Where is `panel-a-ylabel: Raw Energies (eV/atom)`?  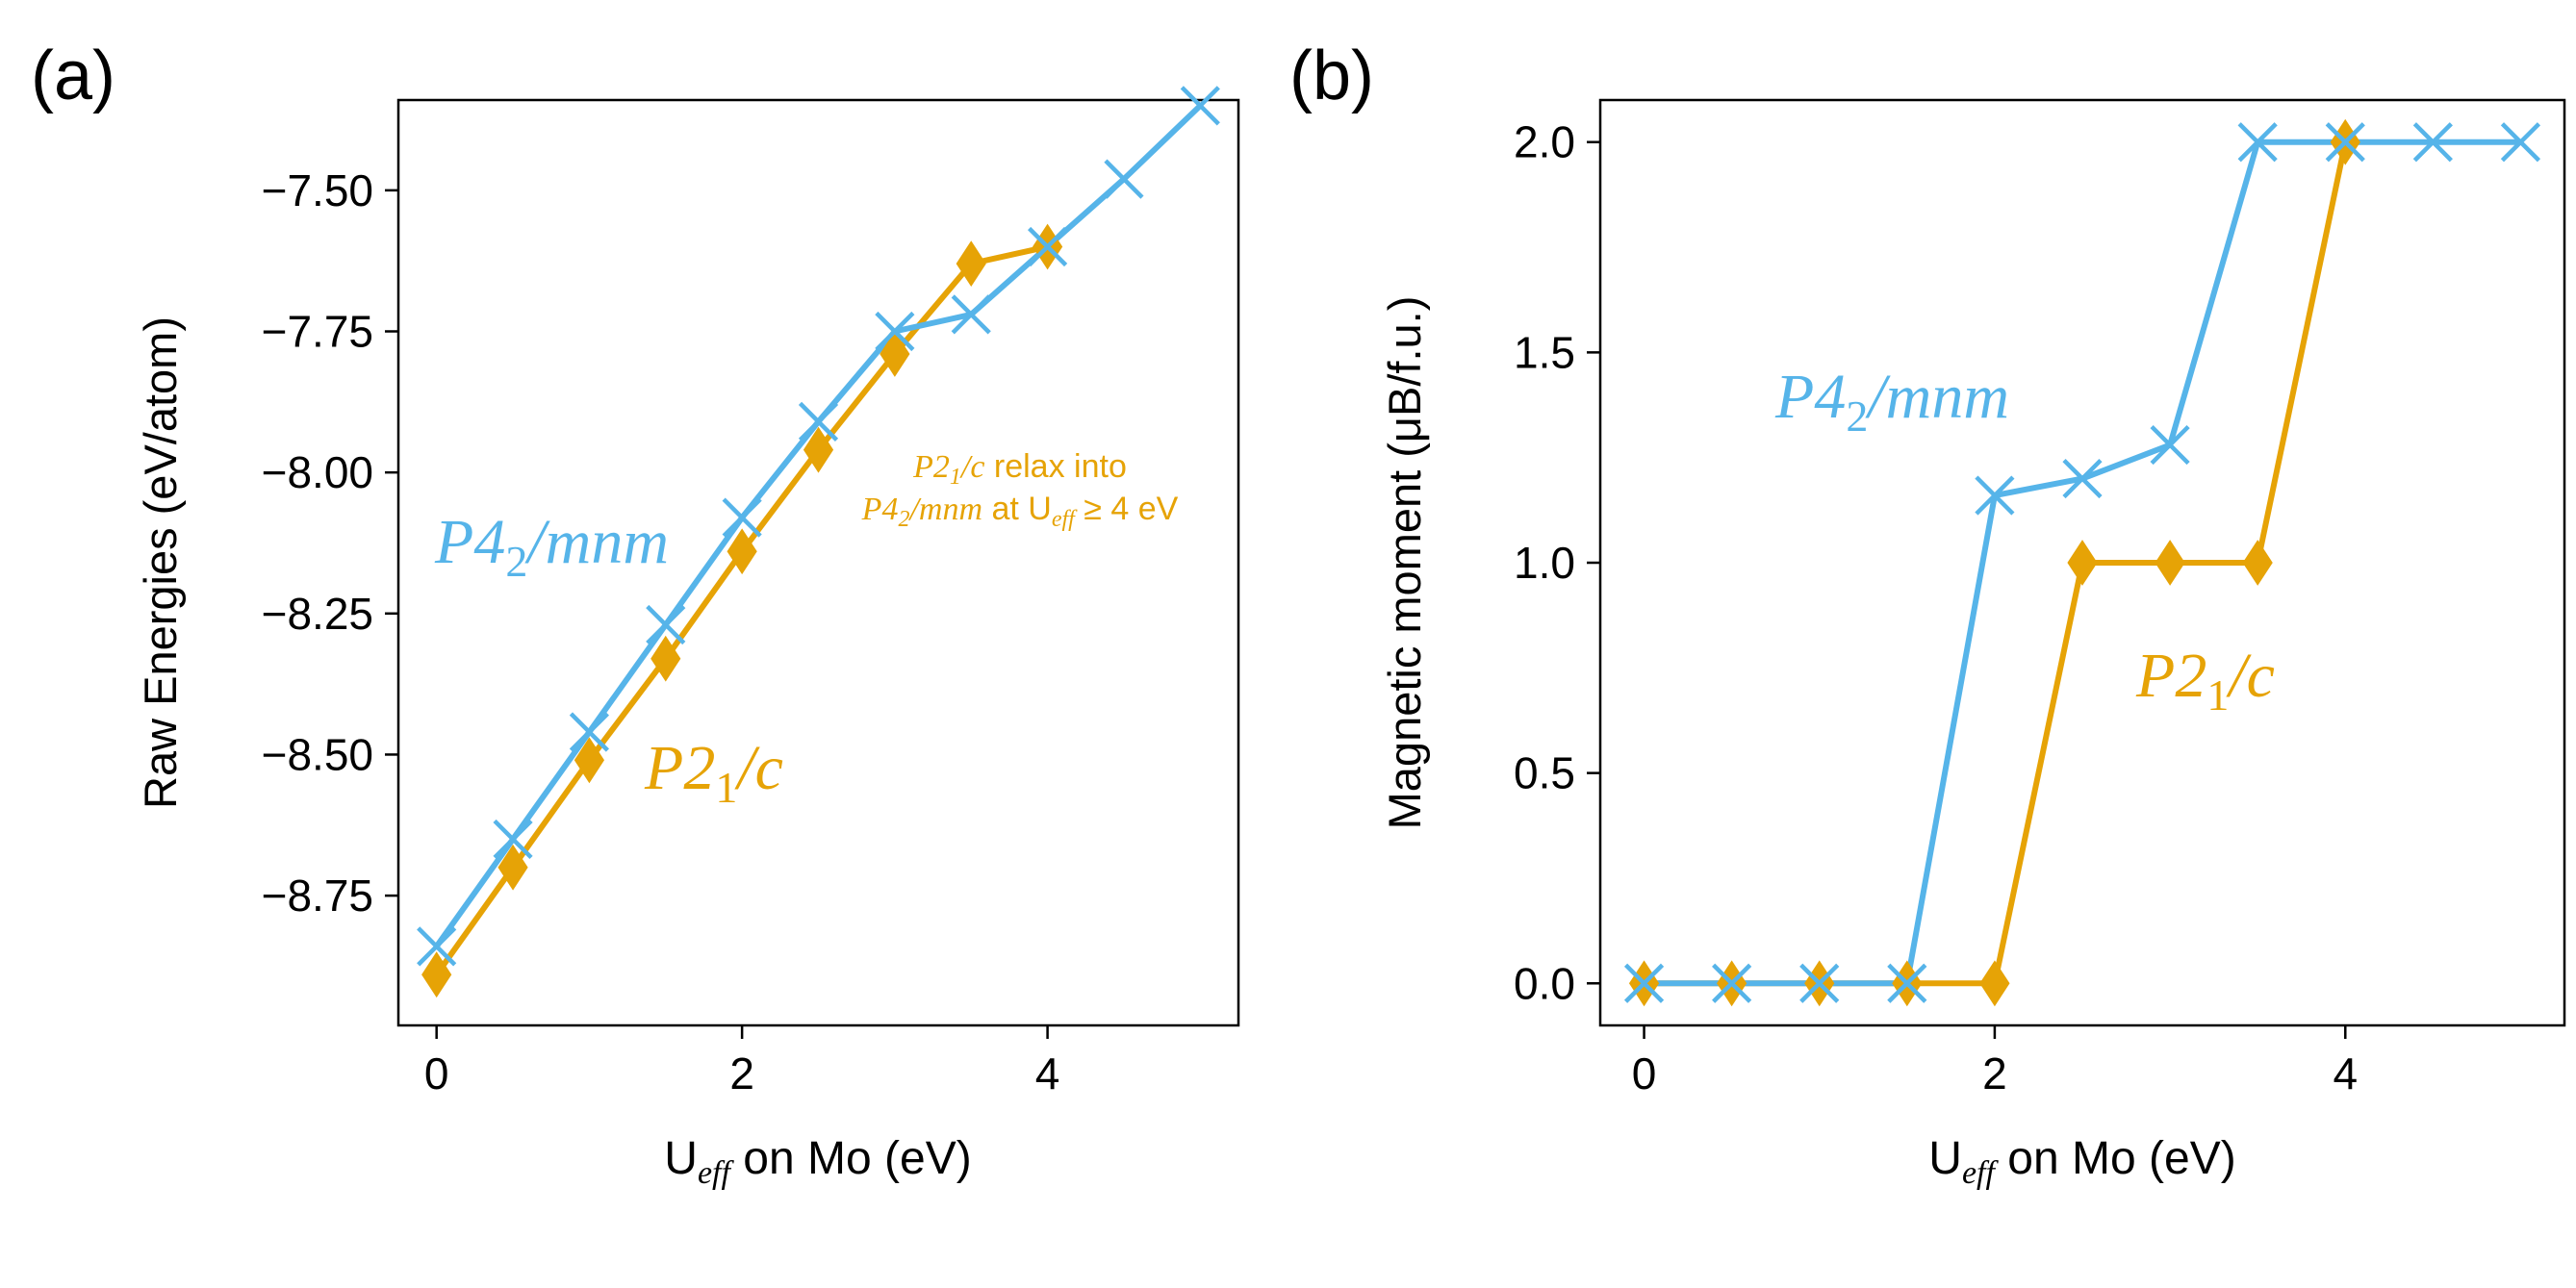 panel-a-ylabel: Raw Energies (eV/atom) is located at coordinates (160, 563).